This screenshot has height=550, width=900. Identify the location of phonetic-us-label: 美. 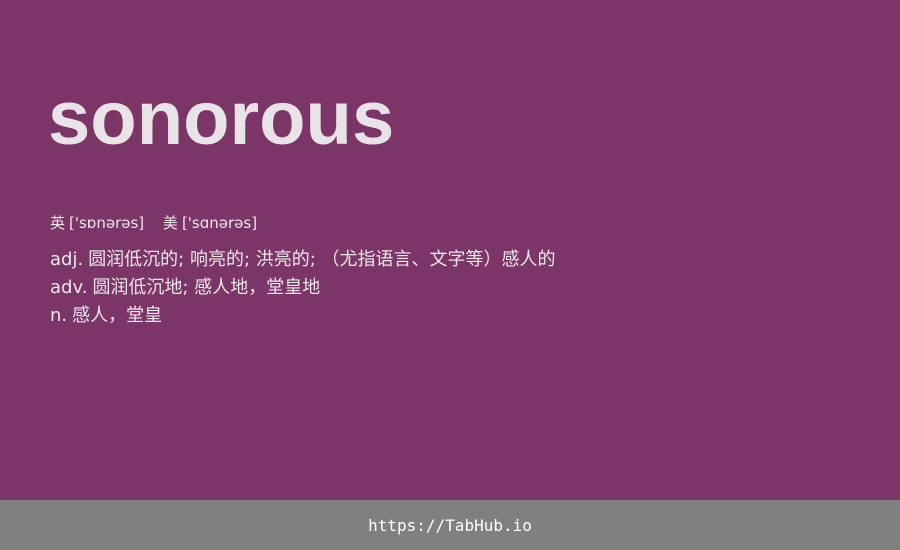
(170, 223).